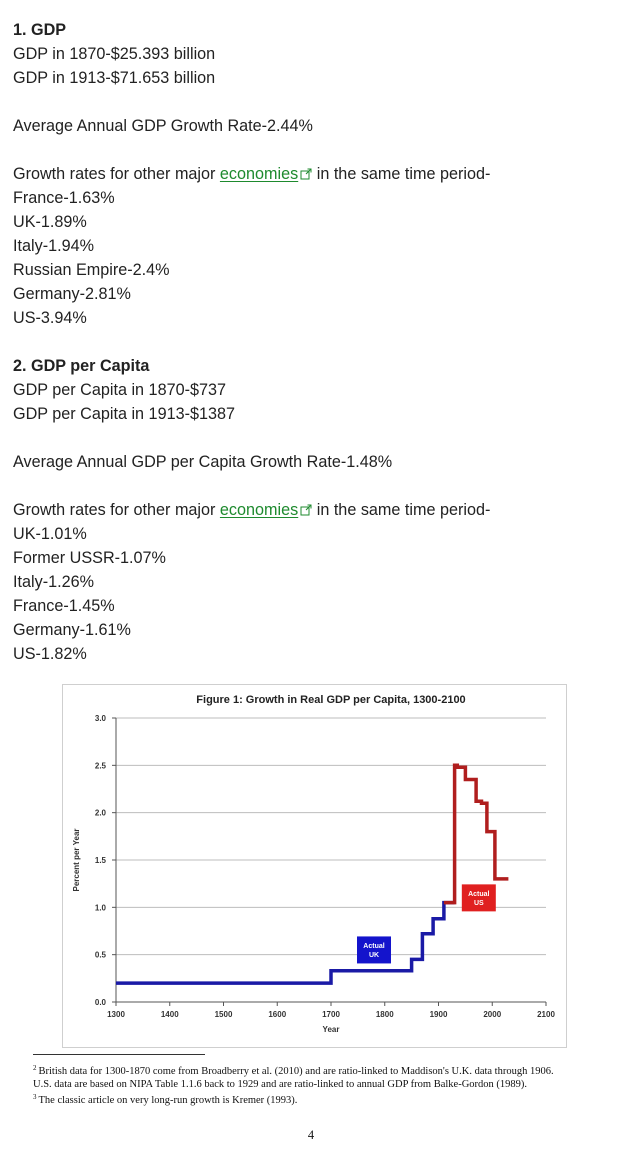 Image resolution: width=622 pixels, height=1156 pixels. What do you see at coordinates (40, 30) in the screenshot?
I see `gdp-heading: 1. GDP` at bounding box center [40, 30].